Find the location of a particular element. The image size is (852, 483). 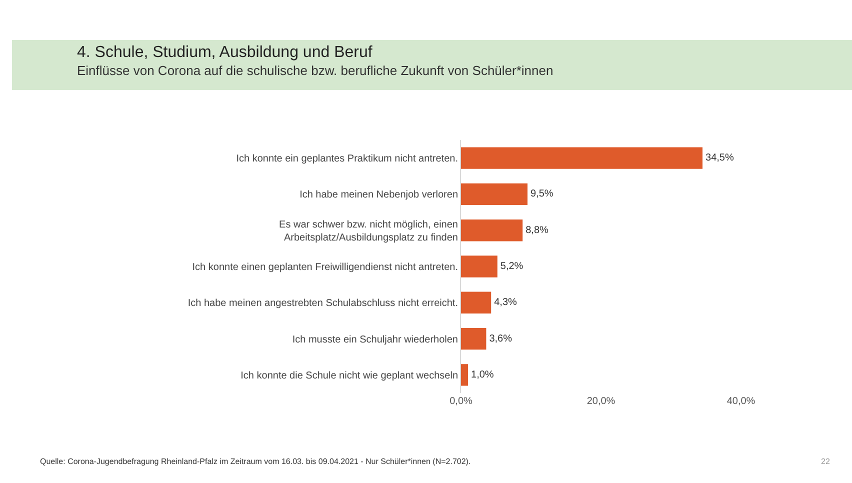

y-tick-label: Ich konnte ein geplantes Praktikum nicht antreten. is located at coordinates (347, 159).